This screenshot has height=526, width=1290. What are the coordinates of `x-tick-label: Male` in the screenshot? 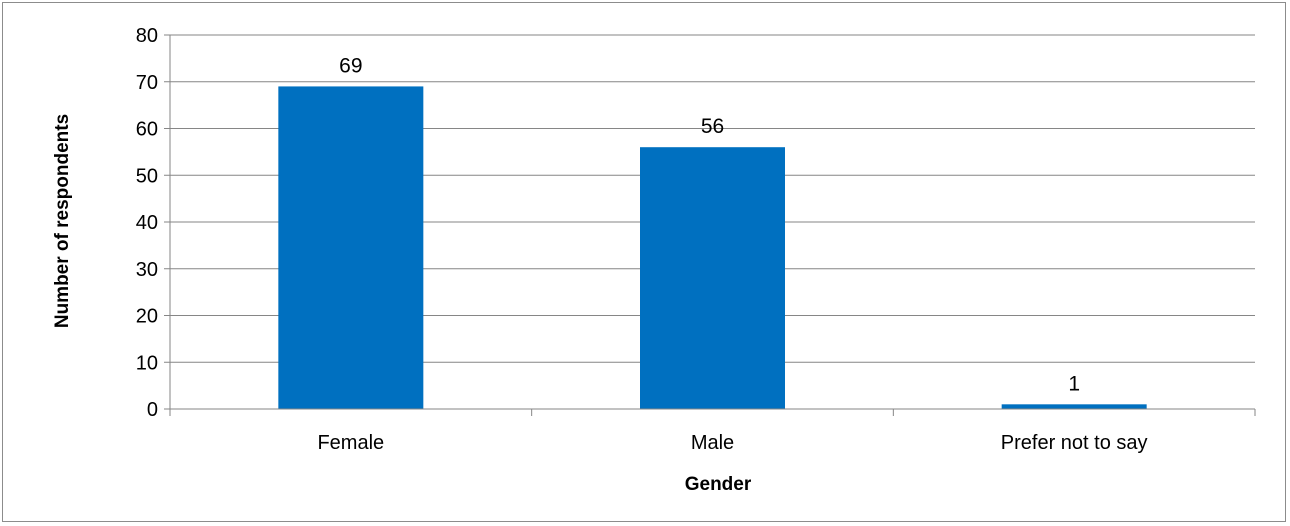 It's located at (712, 443).